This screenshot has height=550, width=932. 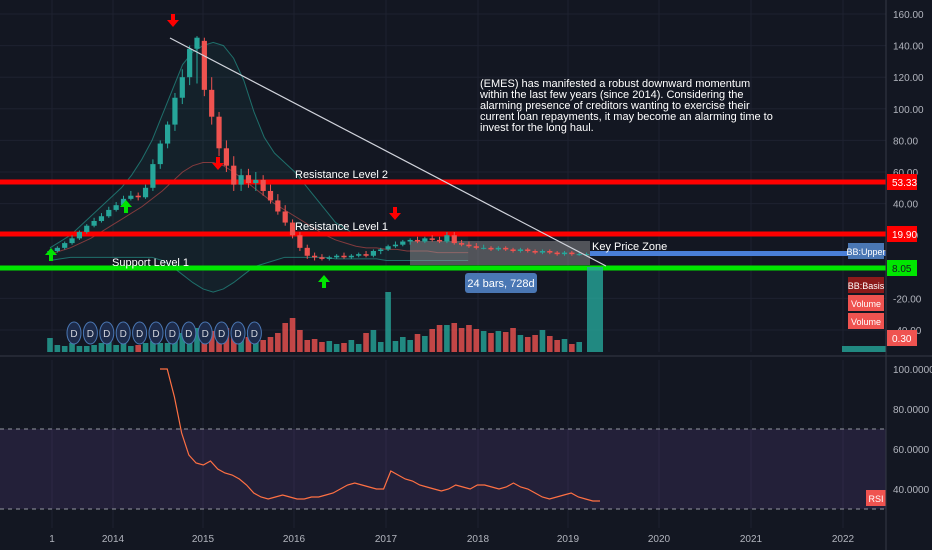 What do you see at coordinates (905, 205) in the screenshot?
I see `price-tick-label: 40.00` at bounding box center [905, 205].